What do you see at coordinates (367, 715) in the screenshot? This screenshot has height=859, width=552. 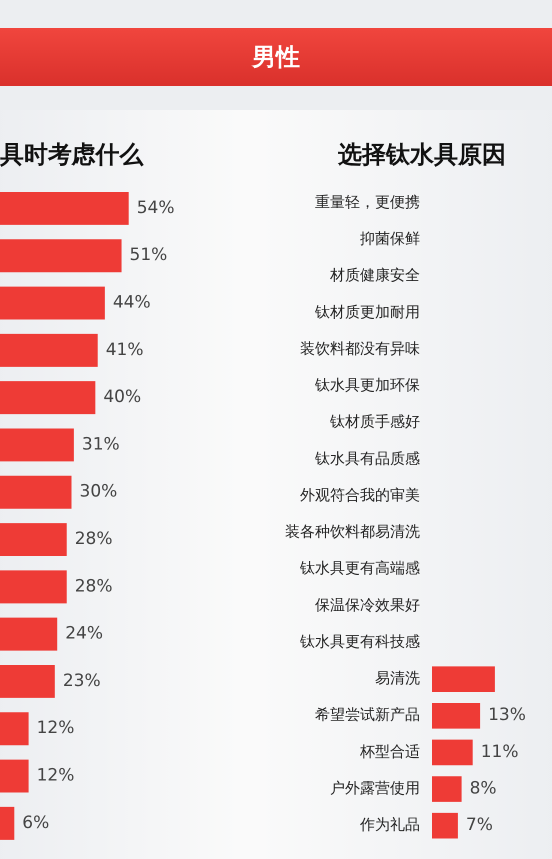 I see `y-tick-label: 希望尝试新产品` at bounding box center [367, 715].